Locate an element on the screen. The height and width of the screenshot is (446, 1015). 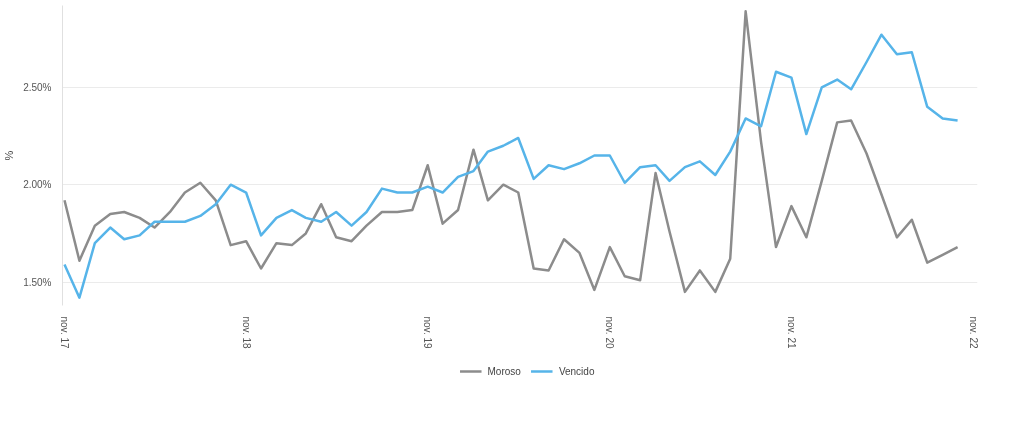
legend-label: Moroso is located at coordinates (504, 371).